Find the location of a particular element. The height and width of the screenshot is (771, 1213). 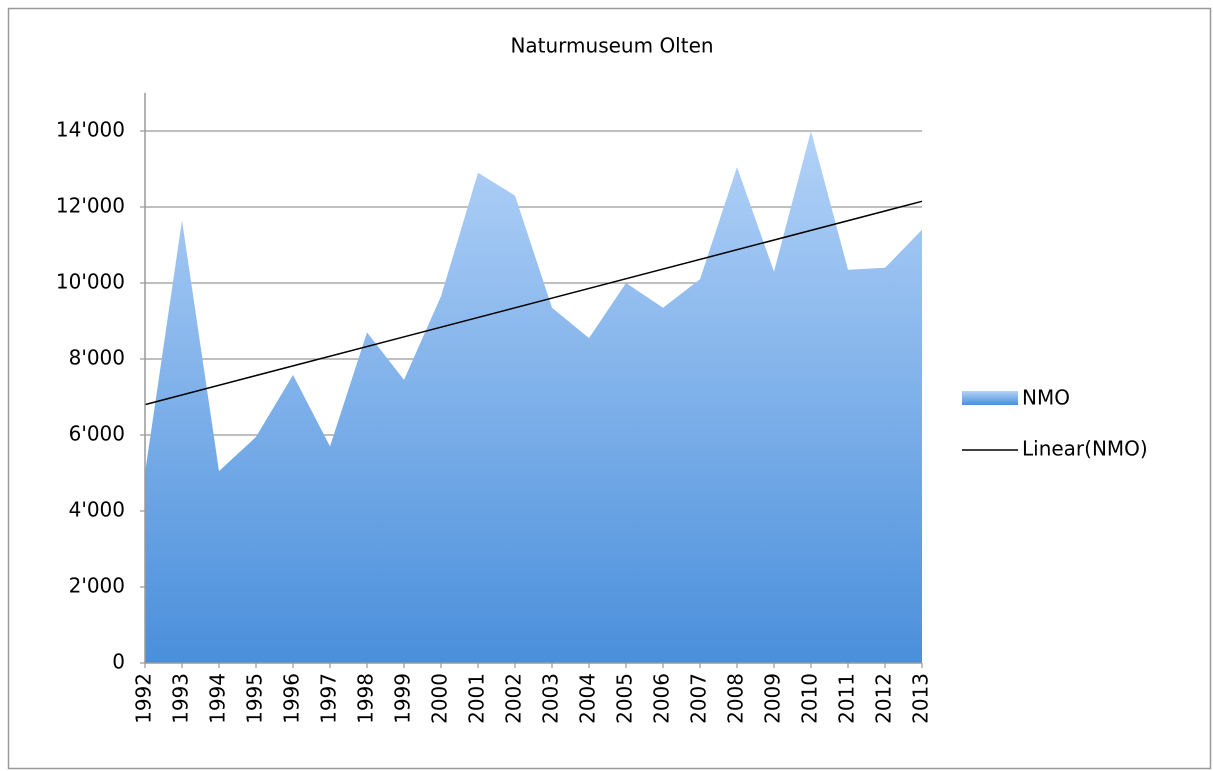

y-tick-label: 10'000 is located at coordinates (90, 282).